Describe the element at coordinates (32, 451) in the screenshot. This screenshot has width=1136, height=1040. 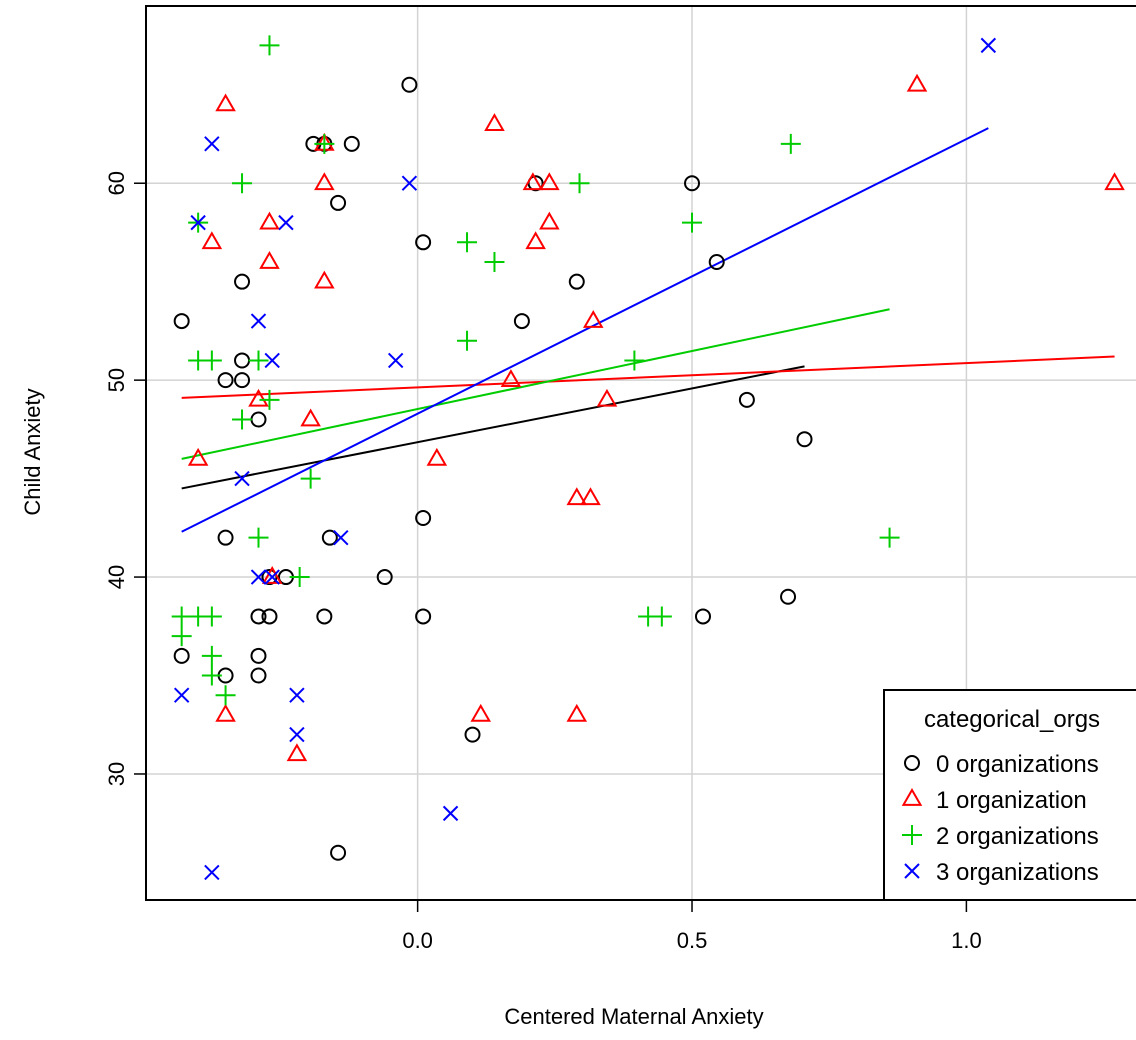
I see `y-axis-label: Child Anxiety` at that location.